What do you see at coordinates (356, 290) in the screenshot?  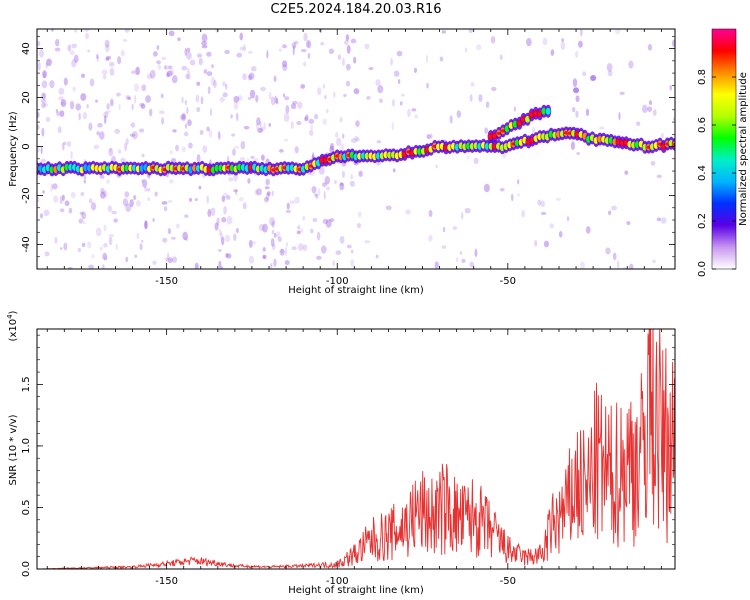 I see `spectrogram-x-label: Height of straight line (km)` at bounding box center [356, 290].